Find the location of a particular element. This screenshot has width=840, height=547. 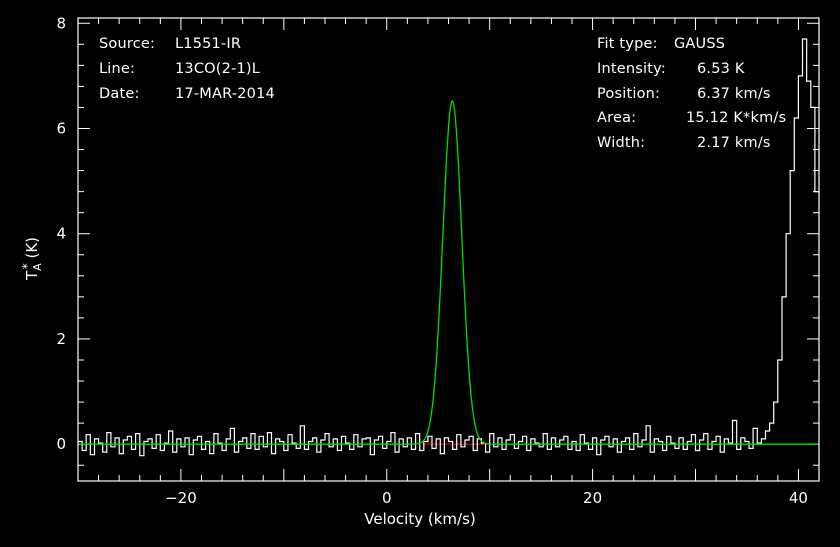

date-label: Date: is located at coordinates (119, 94).